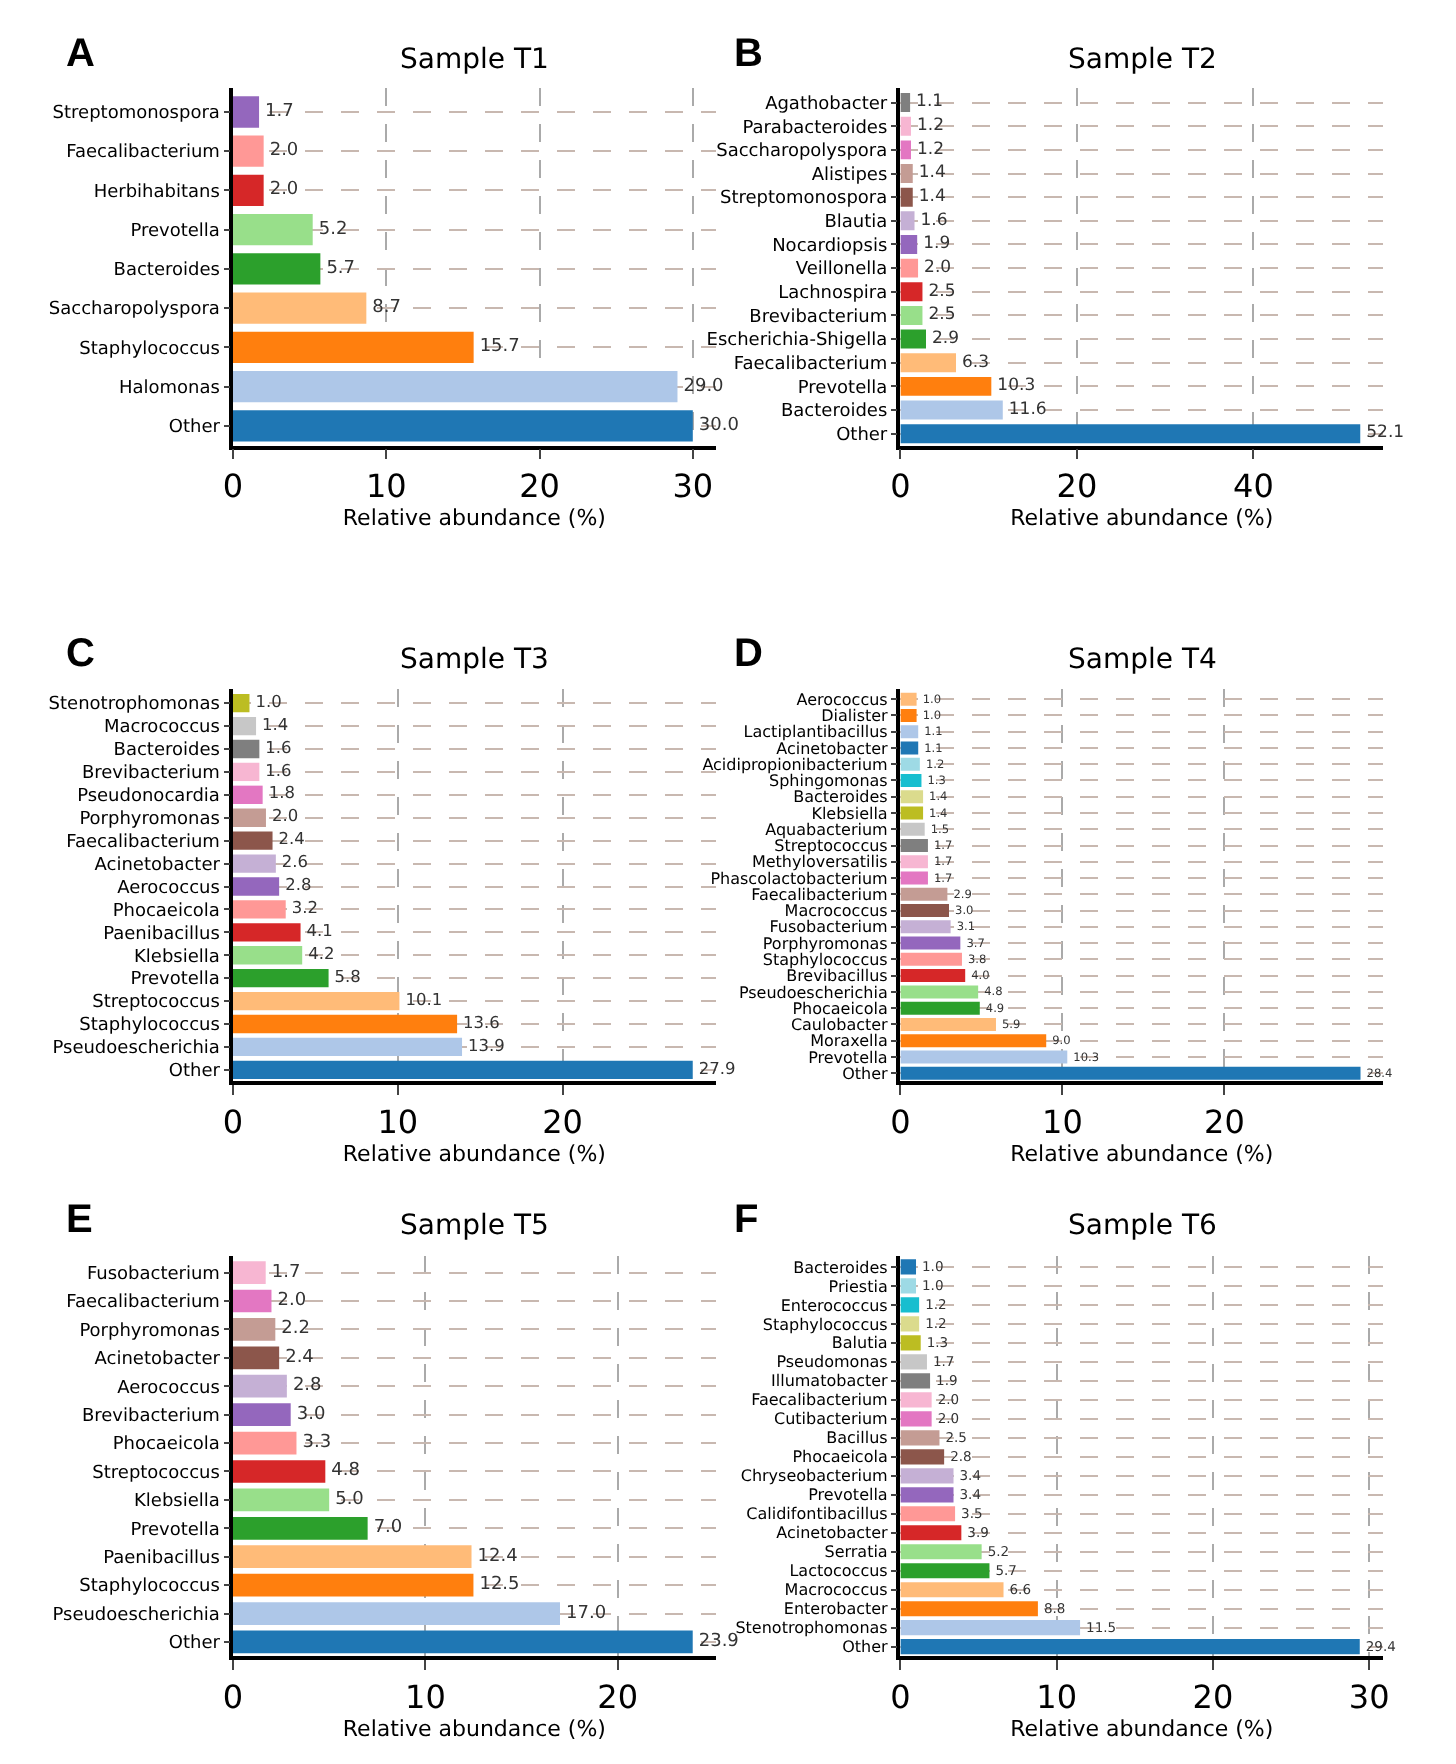  I want to click on data-label: 1.8, so click(281, 792).